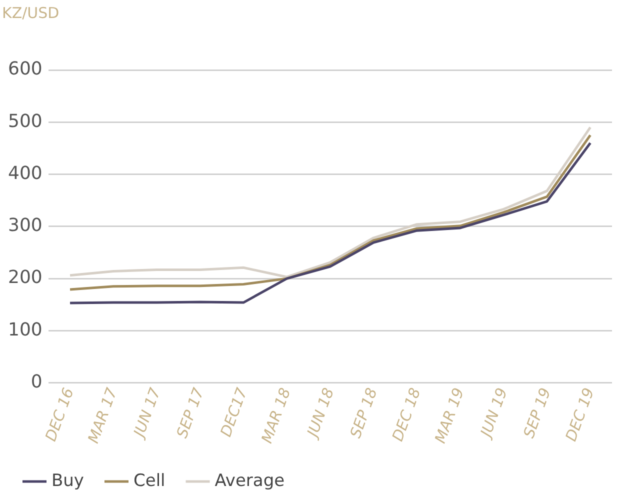  Describe the element at coordinates (25, 69) in the screenshot. I see `y-tick-label: 600` at that location.